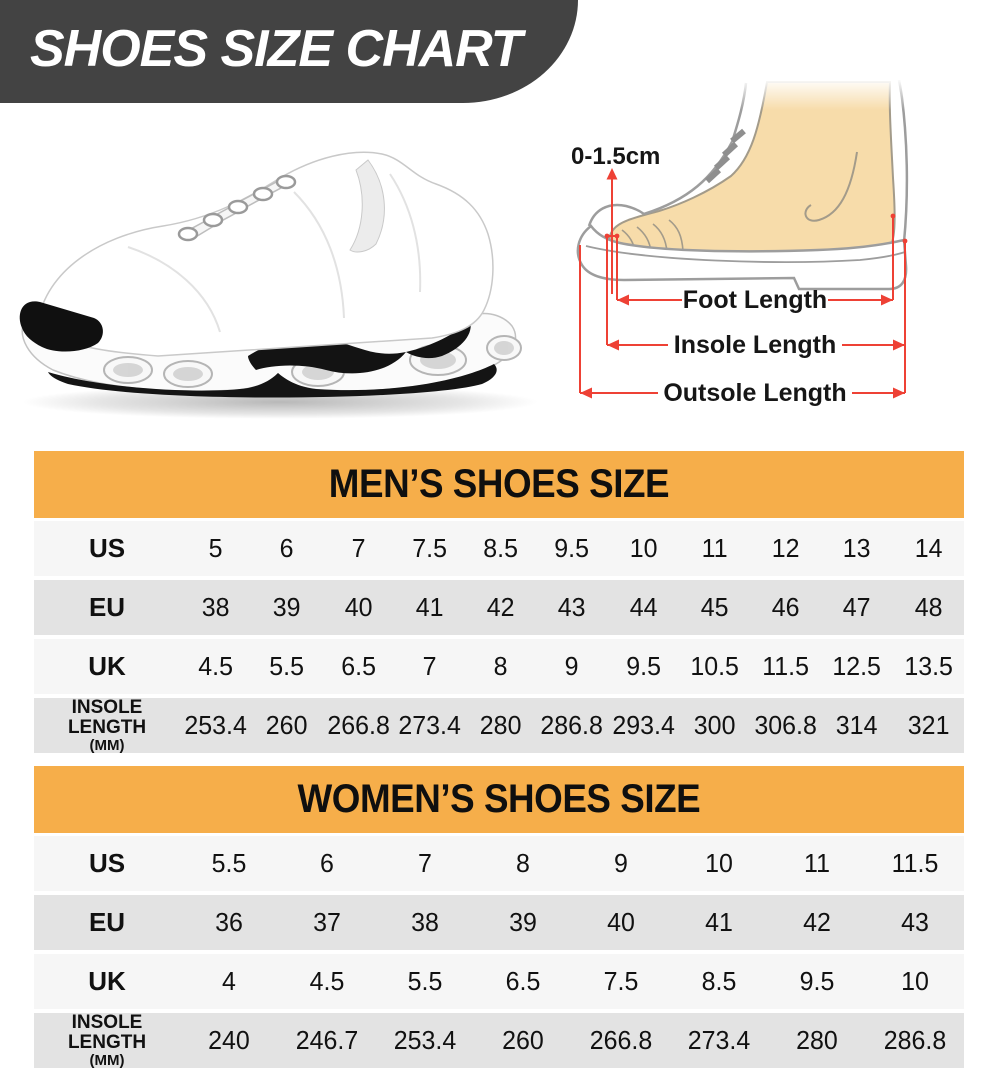  Describe the element at coordinates (915, 922) in the screenshot. I see `size-cell: 43` at that location.